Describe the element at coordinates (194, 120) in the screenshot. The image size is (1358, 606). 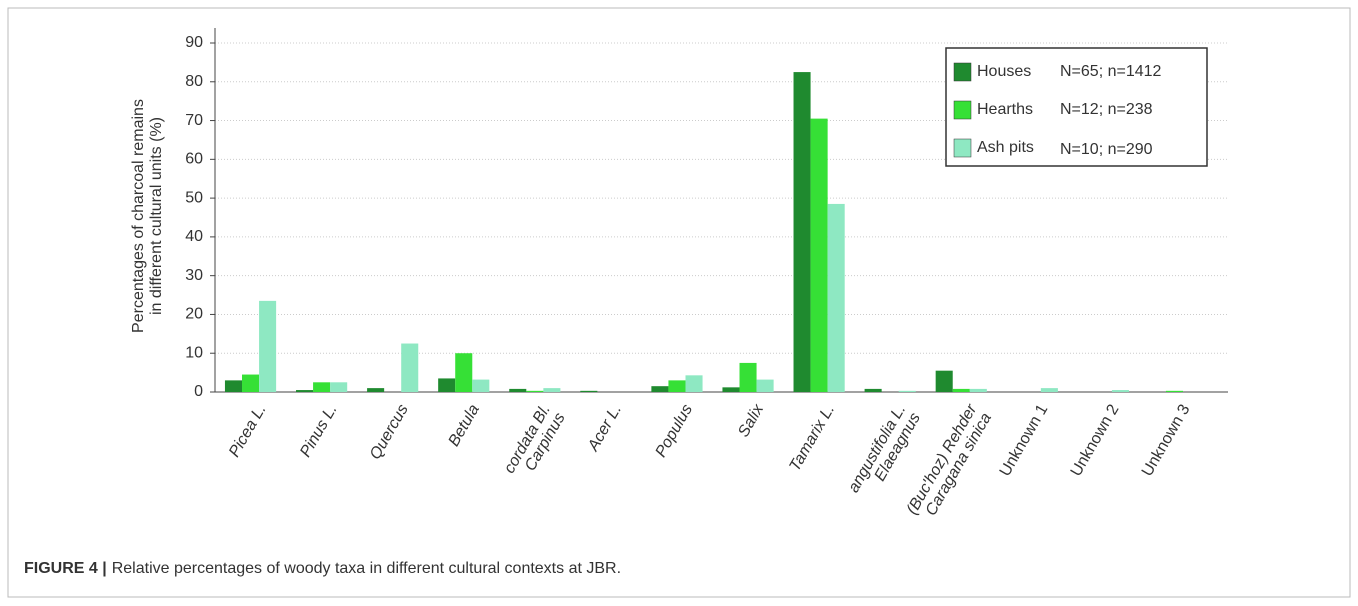
I see `y-tick-label: 70` at that location.